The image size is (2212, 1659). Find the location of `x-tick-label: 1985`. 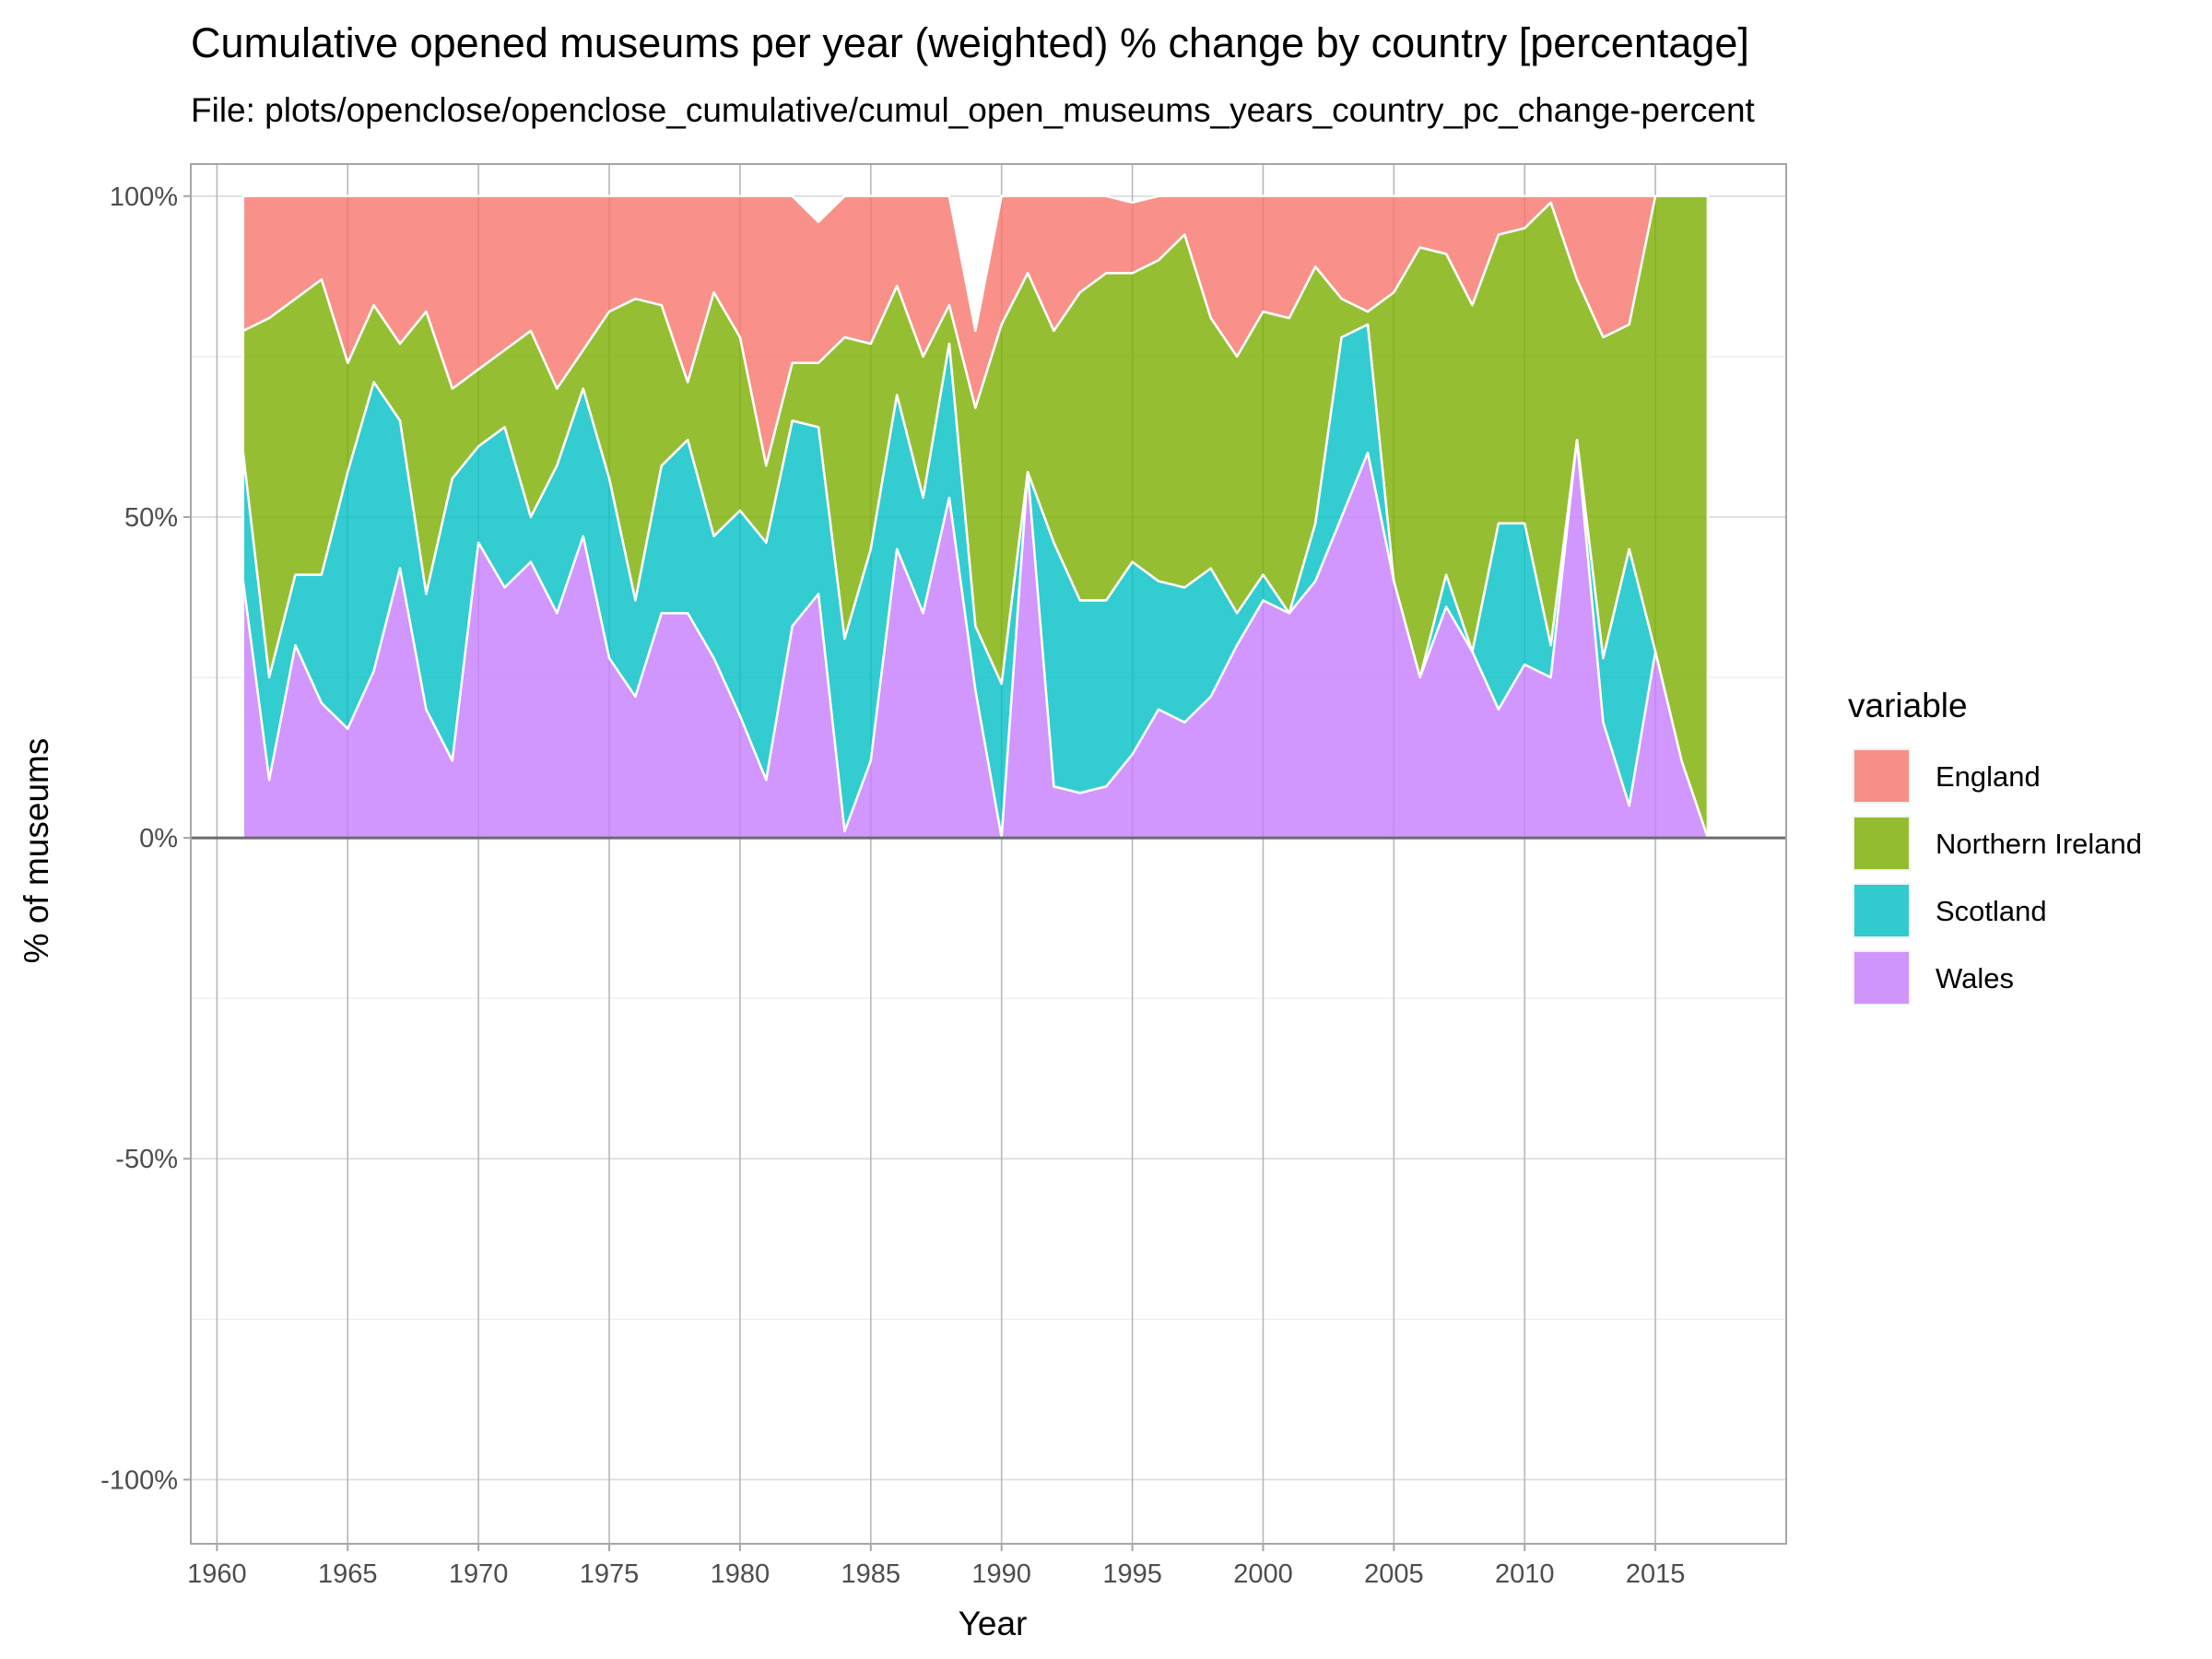

x-tick-label: 1985 is located at coordinates (871, 1574).